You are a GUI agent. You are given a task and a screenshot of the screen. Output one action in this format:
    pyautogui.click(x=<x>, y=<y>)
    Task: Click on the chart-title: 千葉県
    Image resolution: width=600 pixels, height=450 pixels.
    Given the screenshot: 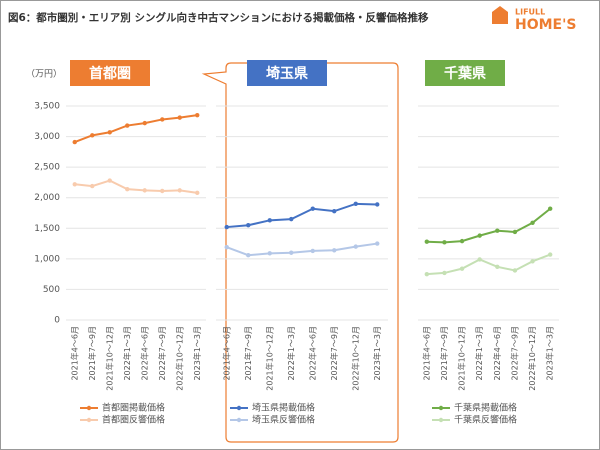 What is the action you would take?
    pyautogui.click(x=465, y=73)
    